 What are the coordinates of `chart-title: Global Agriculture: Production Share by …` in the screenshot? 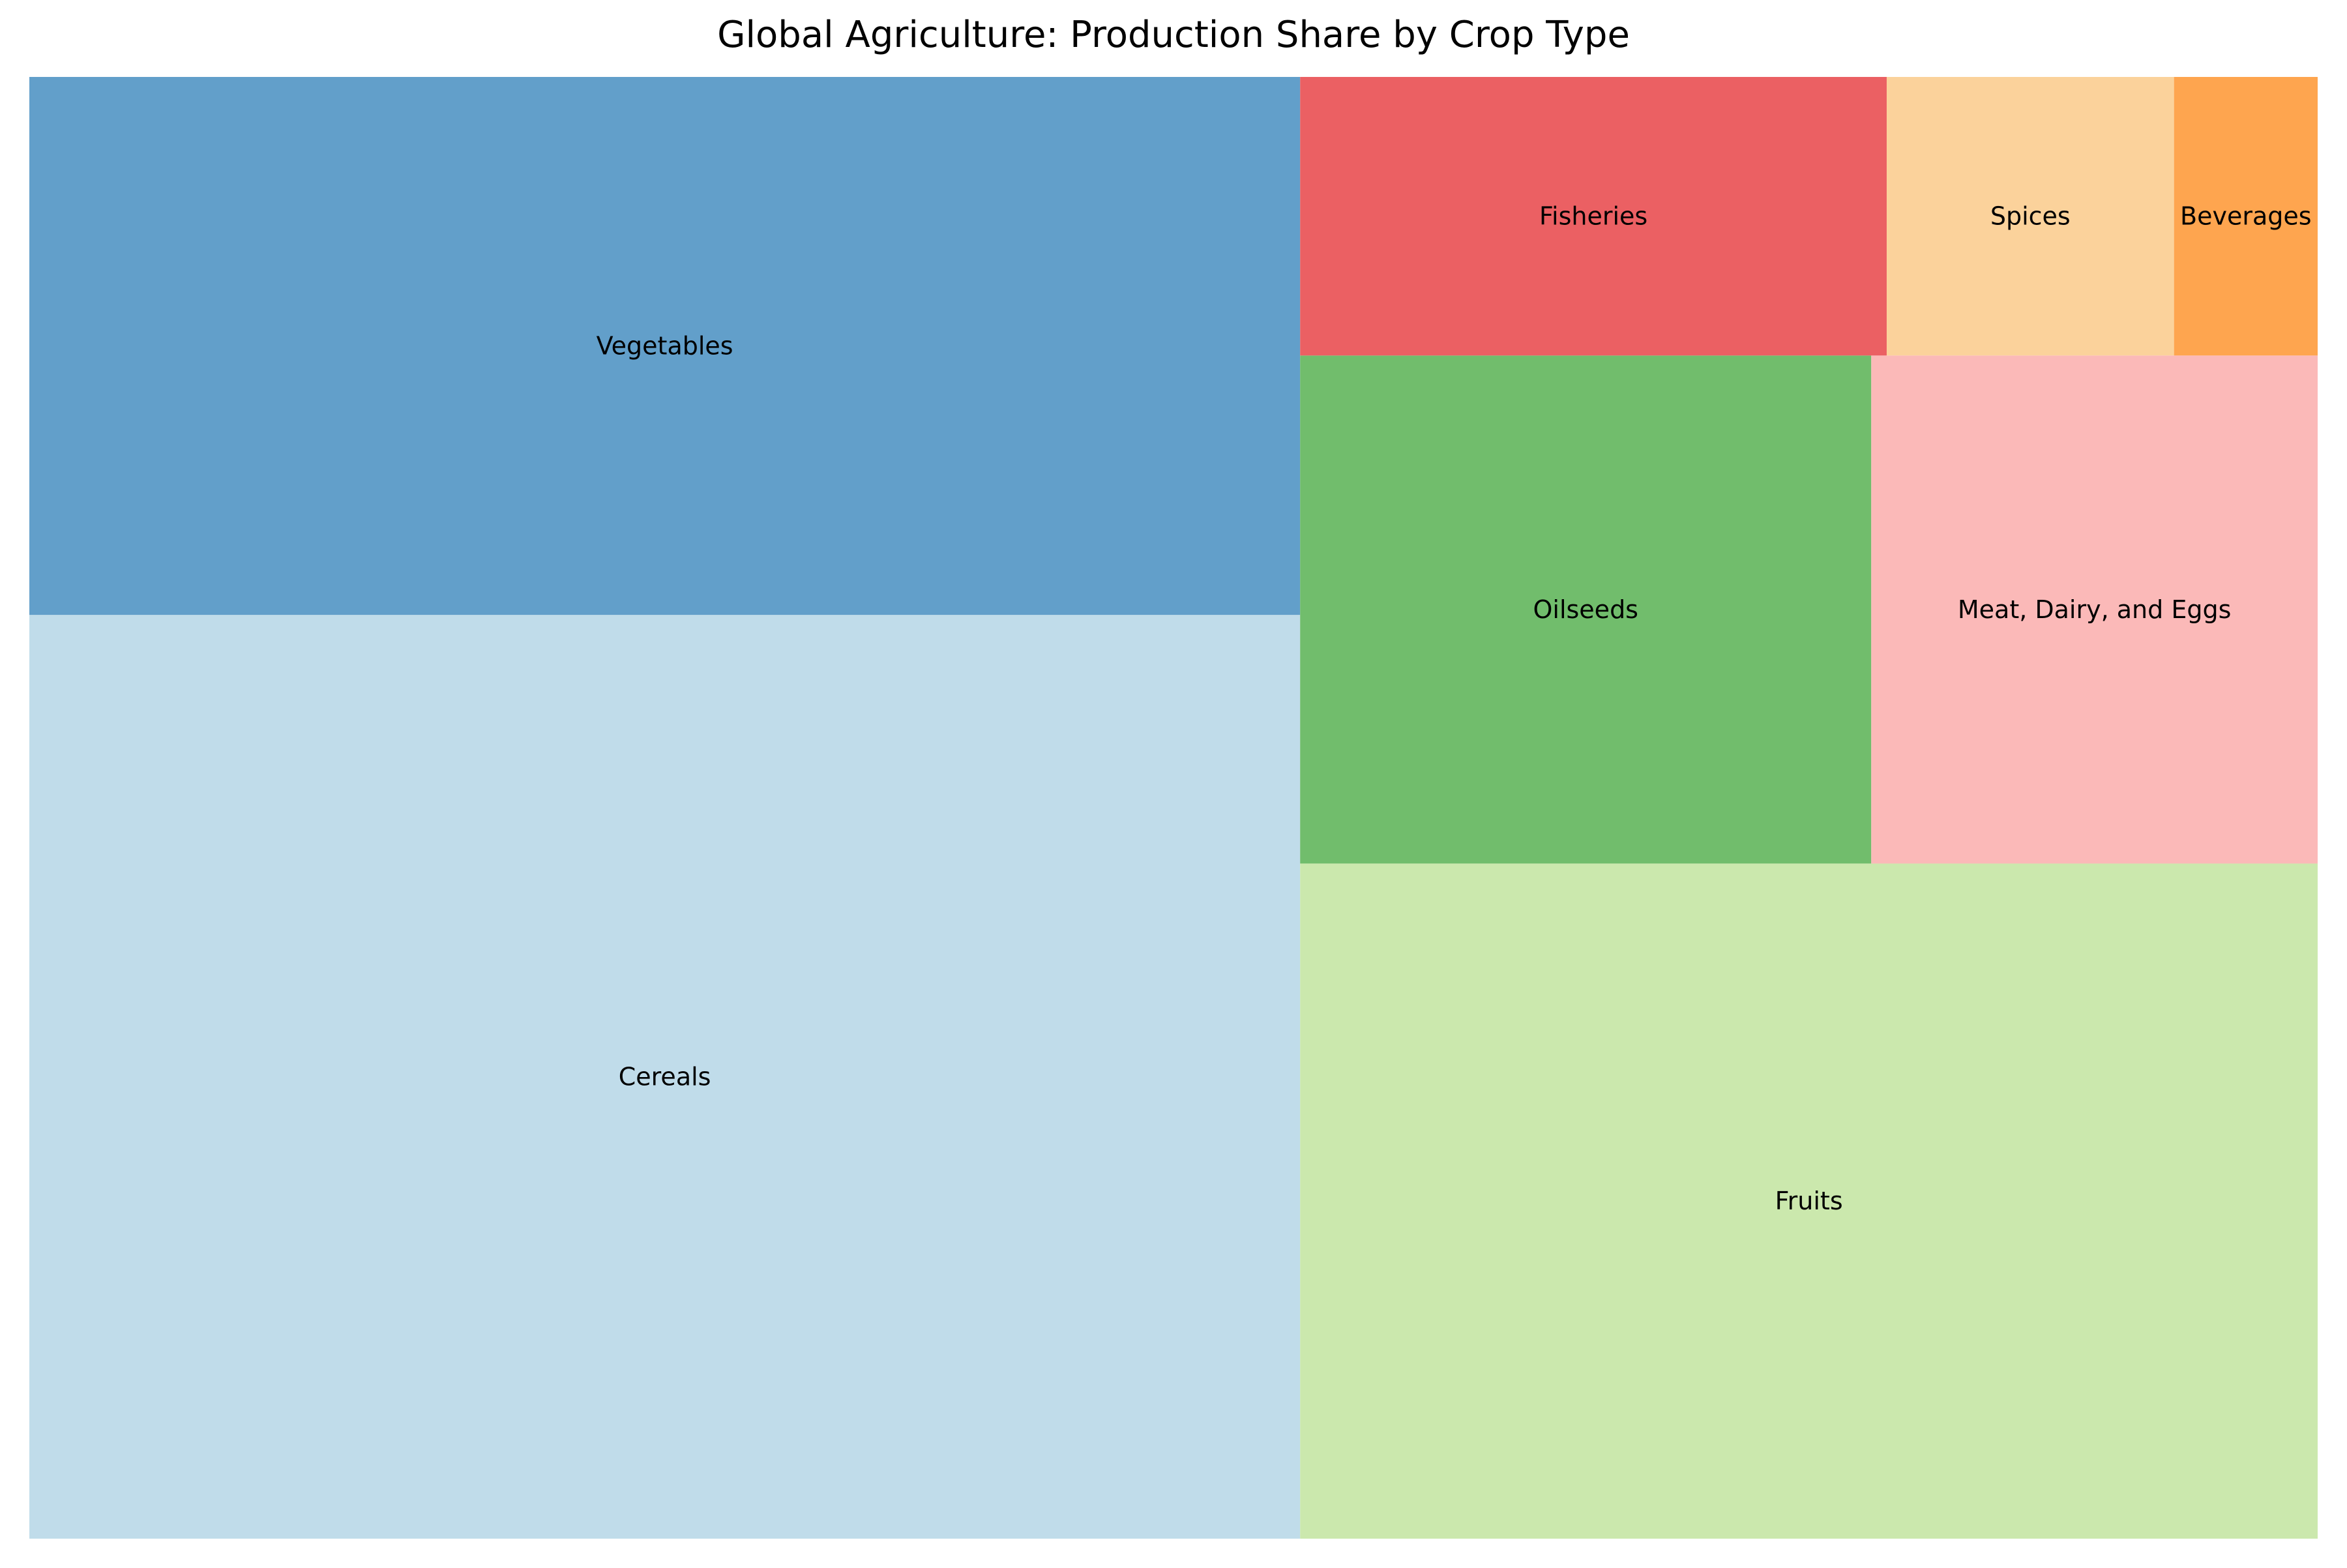 It's located at (1173, 35).